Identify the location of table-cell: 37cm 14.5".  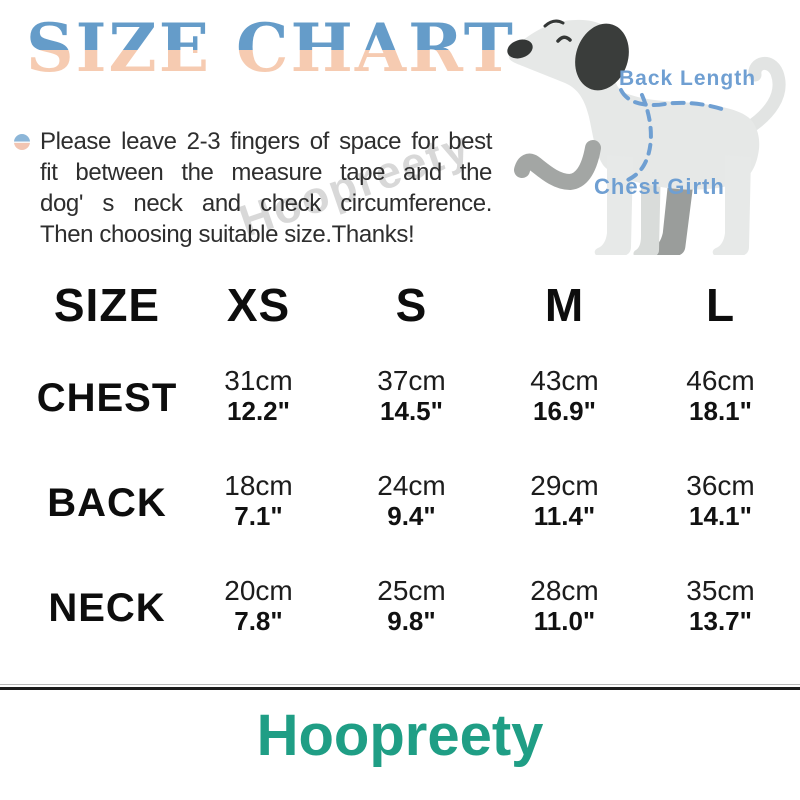
(411, 398).